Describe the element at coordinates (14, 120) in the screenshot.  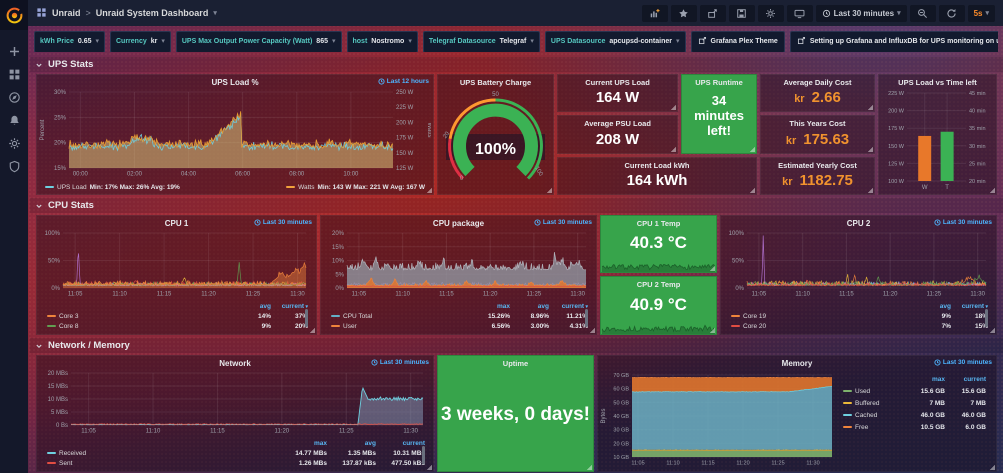
I see `alerting-icon` at that location.